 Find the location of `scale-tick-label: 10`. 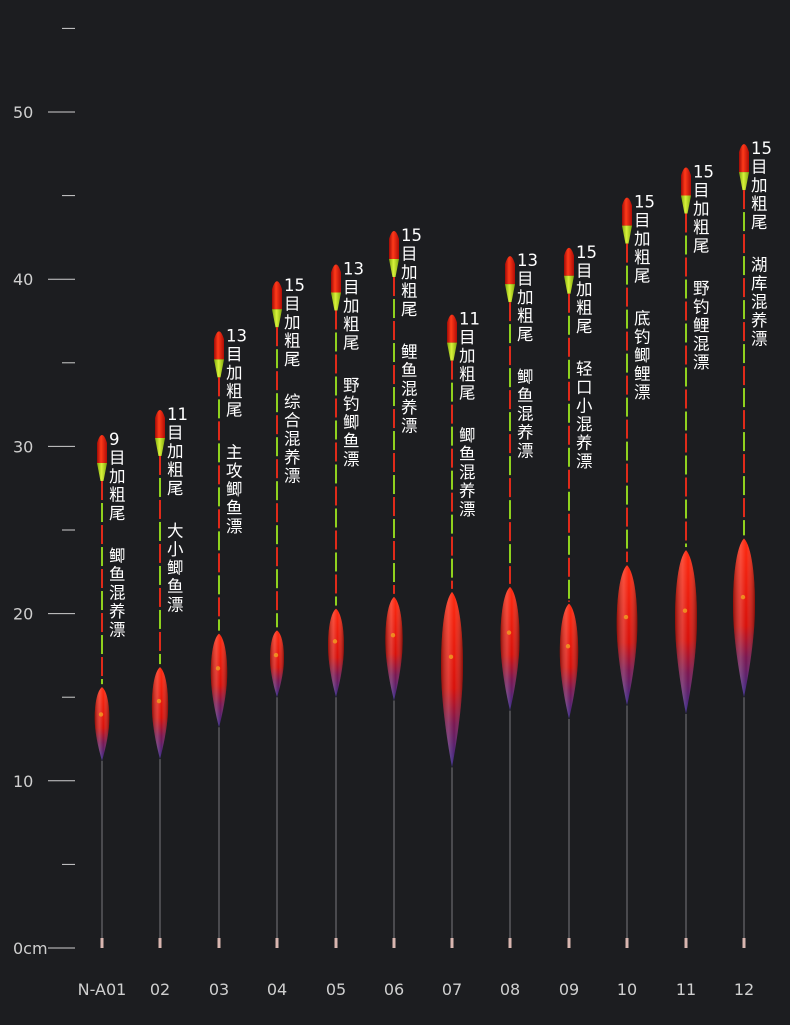

scale-tick-label: 10 is located at coordinates (23, 781).